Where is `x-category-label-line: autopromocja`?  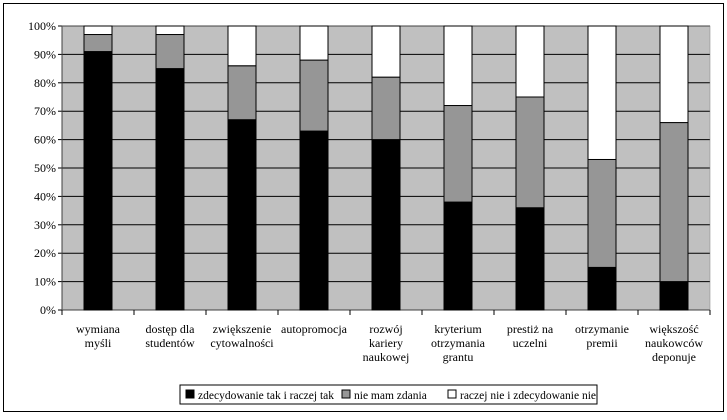 x-category-label-line: autopromocja is located at coordinates (314, 329).